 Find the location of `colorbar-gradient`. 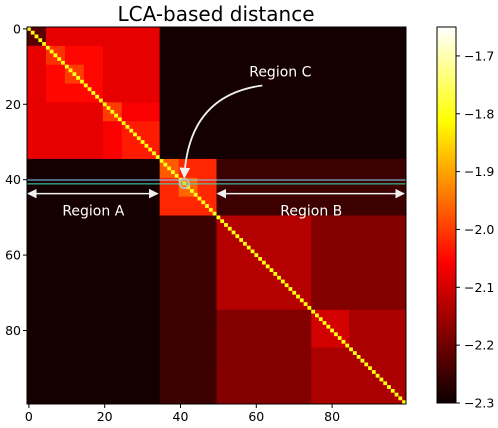

colorbar-gradient is located at coordinates (446, 215).